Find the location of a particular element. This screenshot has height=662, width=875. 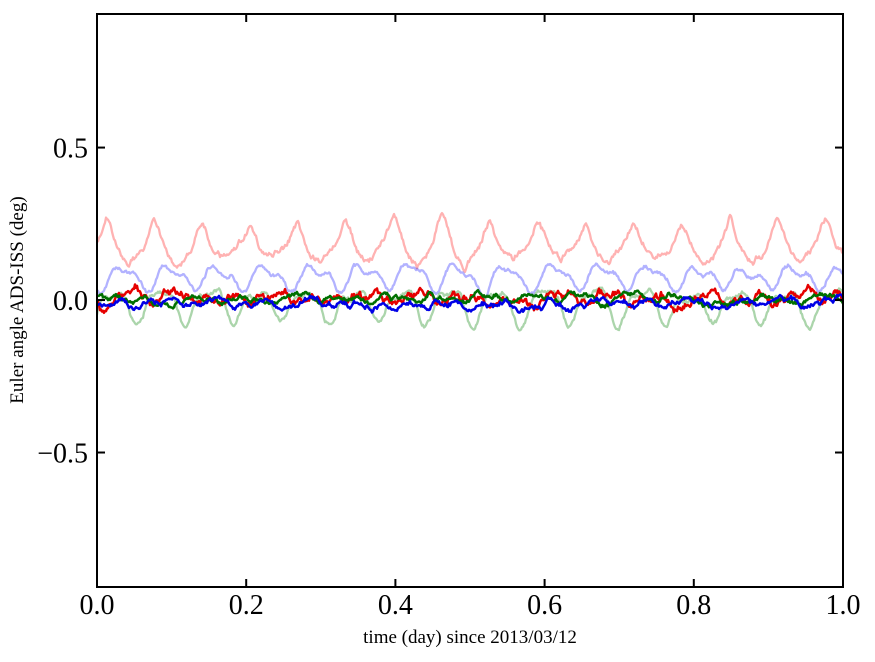

series-line-green-solid-residual is located at coordinates (470, 299).